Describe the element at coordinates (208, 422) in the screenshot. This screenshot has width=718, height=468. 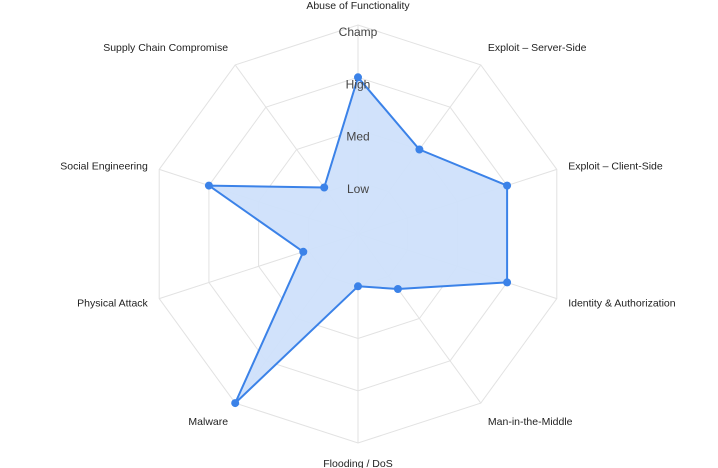
I see `category-label: Malware` at that location.